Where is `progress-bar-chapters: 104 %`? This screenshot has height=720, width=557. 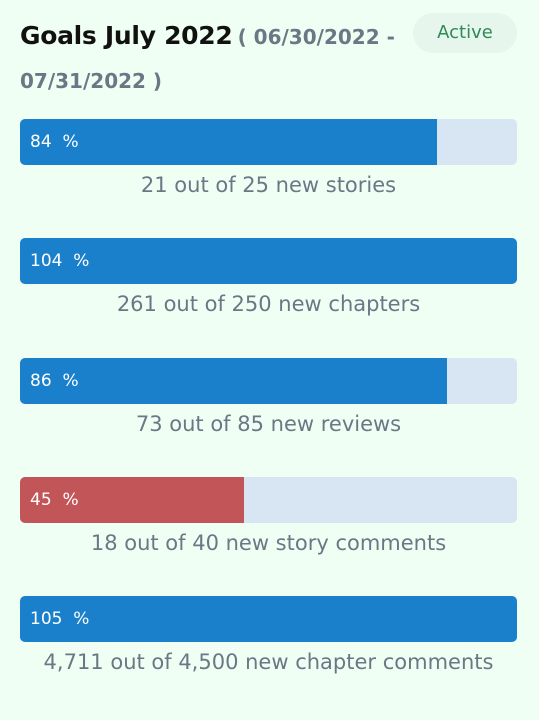 progress-bar-chapters: 104 % is located at coordinates (268, 261).